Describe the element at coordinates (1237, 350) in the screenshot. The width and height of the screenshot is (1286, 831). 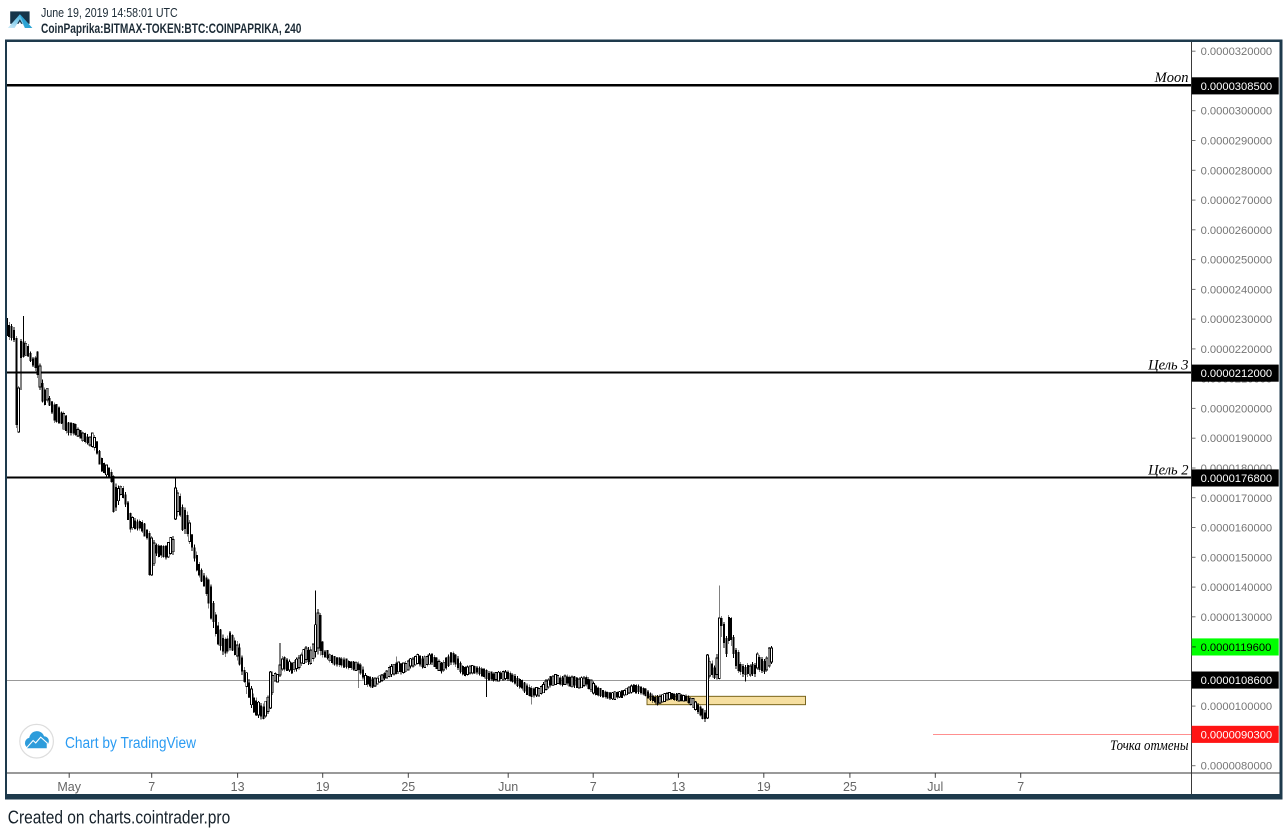
I see `svg-text: 0.0000220000` at that location.